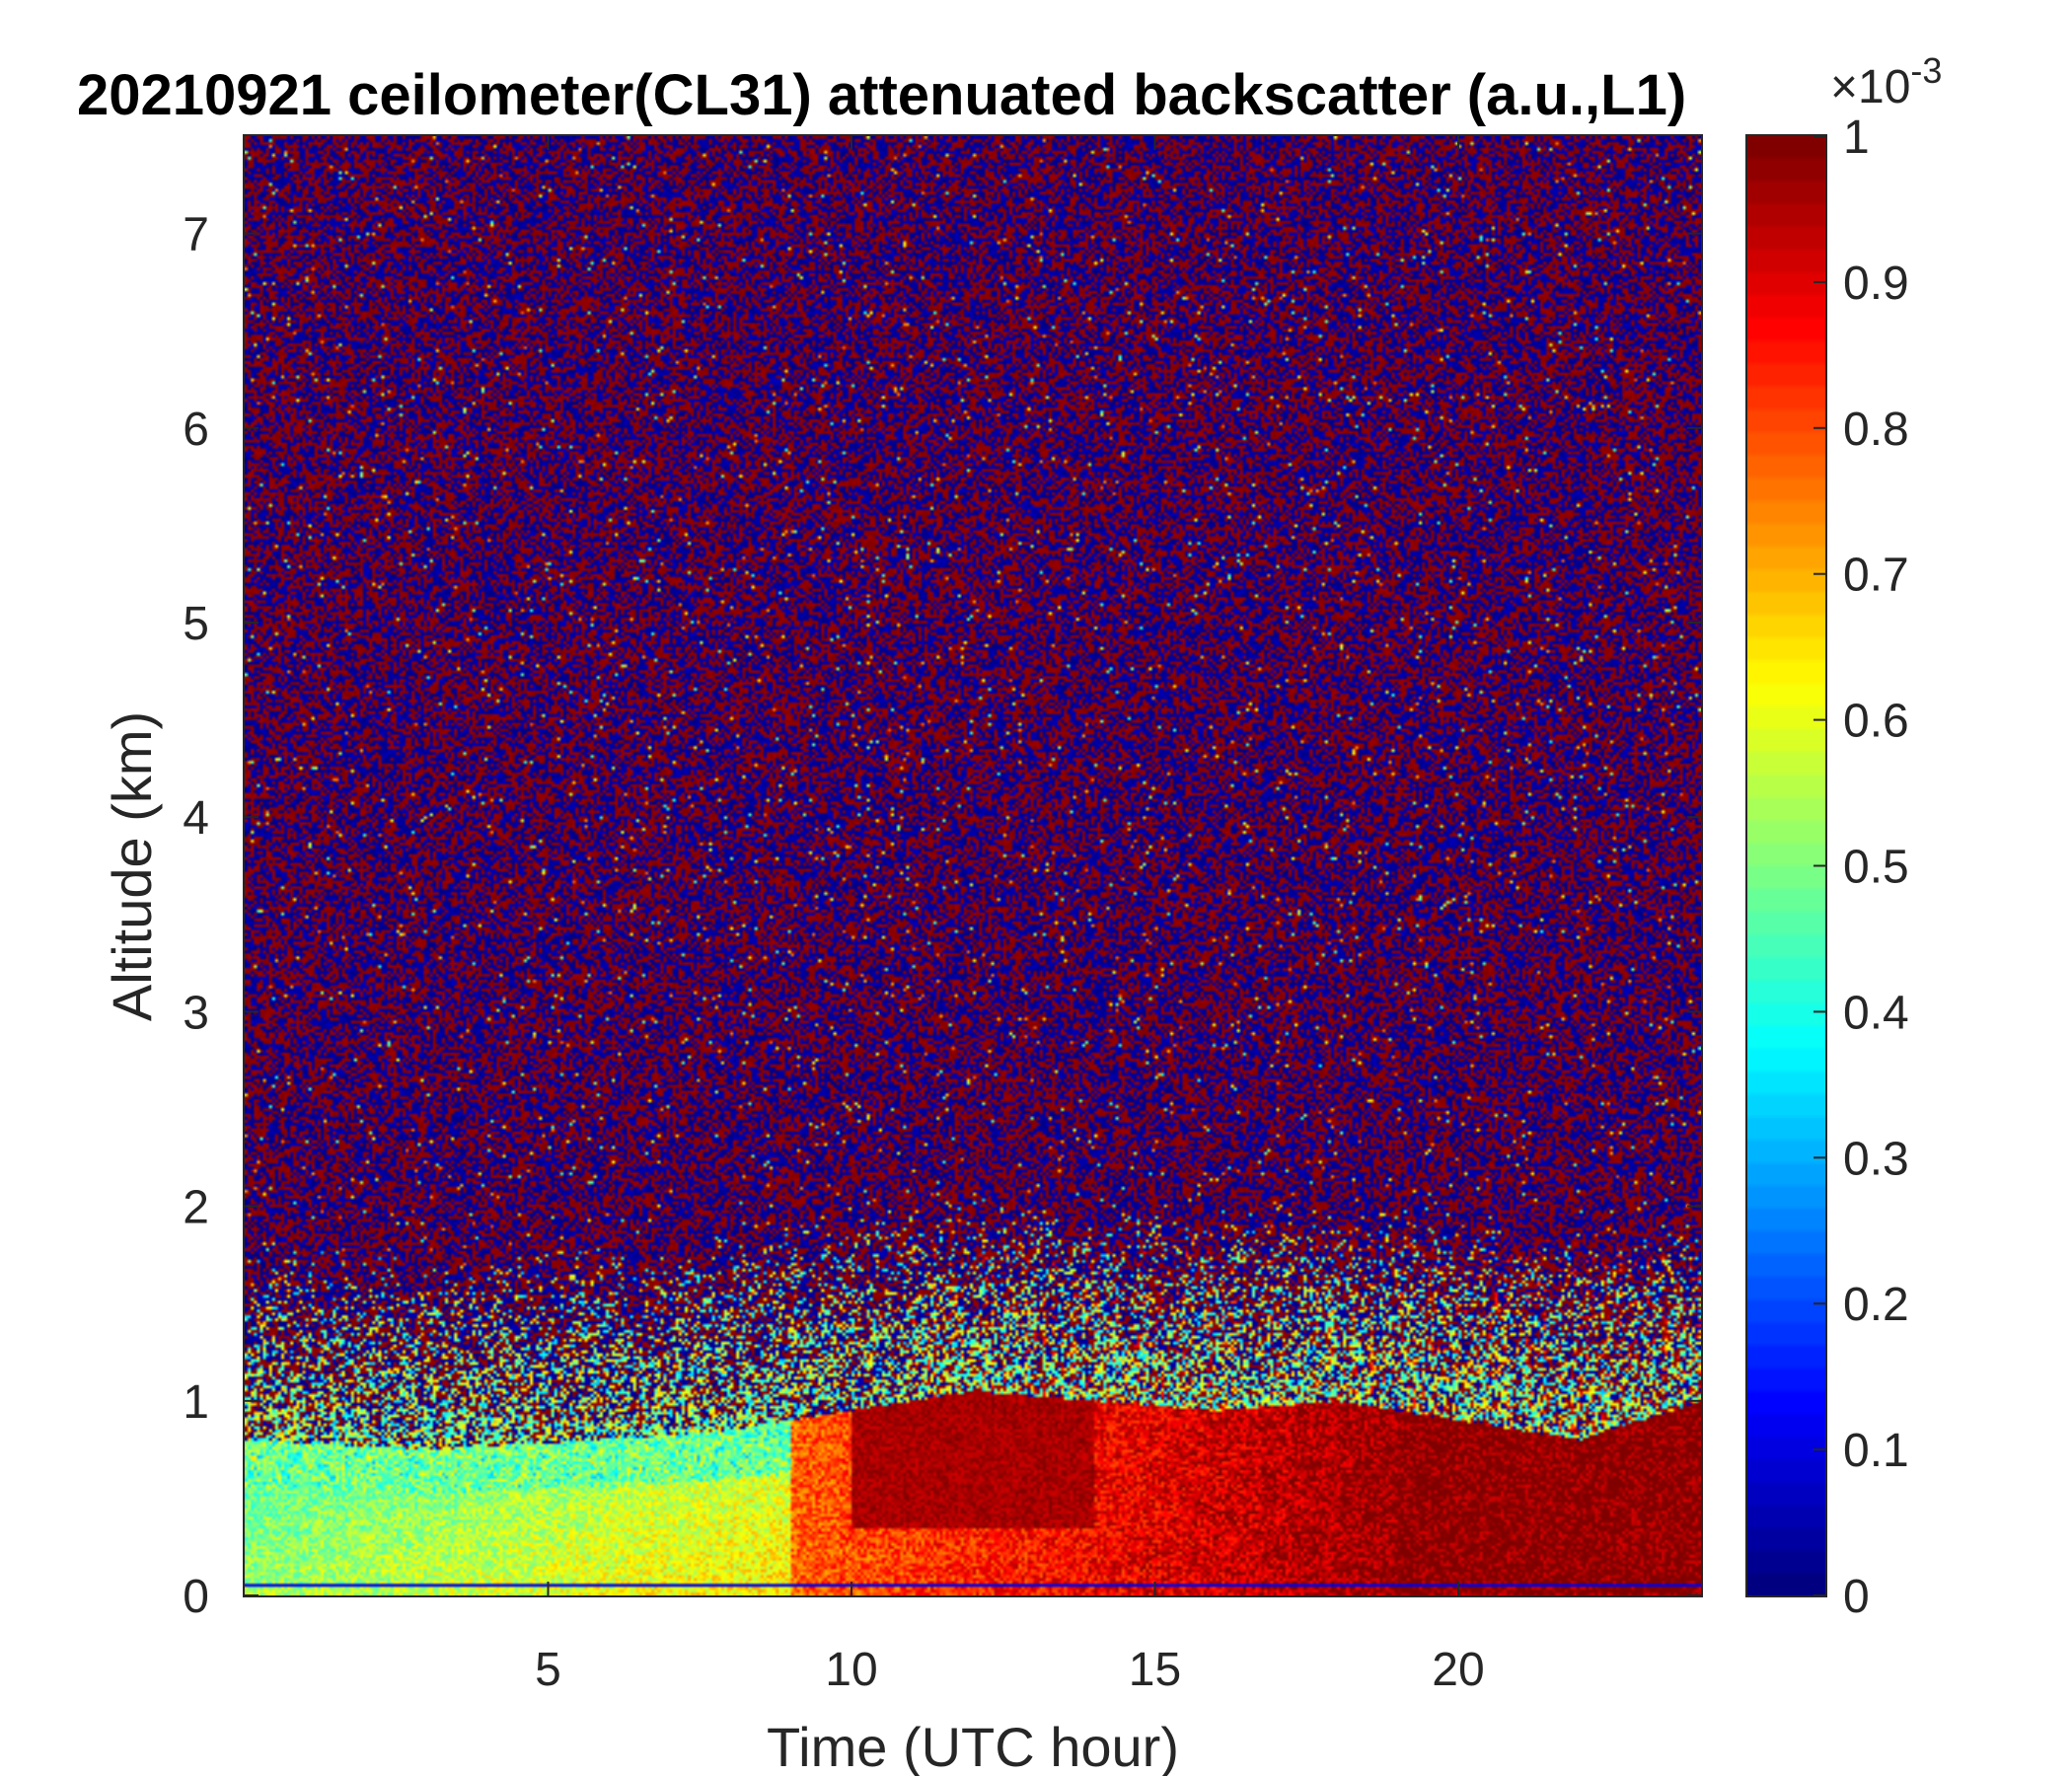  I want to click on colorbar-ticks: 0 0.1 0.2 0.3 0.4 0.5 0.6 0.7 0.8 0.9 1, so click(1861, 867).